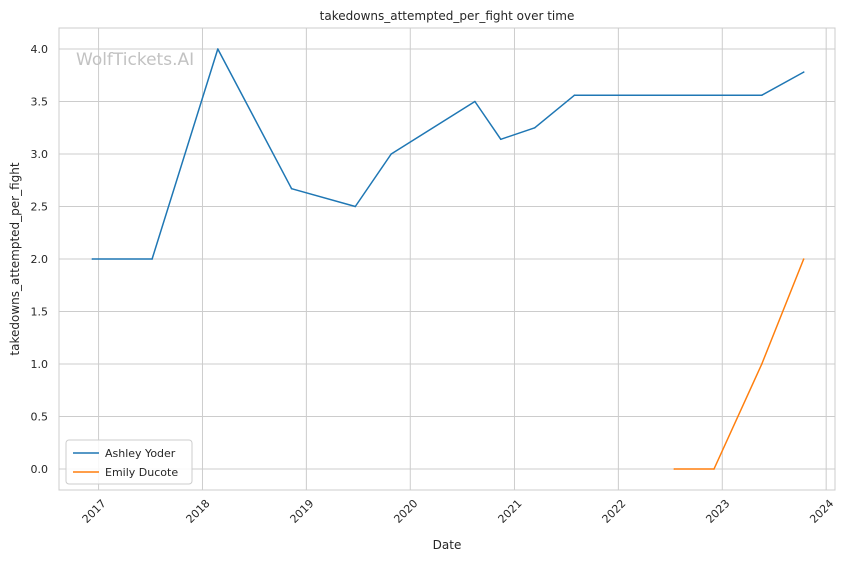 The height and width of the screenshot is (561, 847). Describe the element at coordinates (40, 312) in the screenshot. I see `y-tick-label: 1.5` at that location.